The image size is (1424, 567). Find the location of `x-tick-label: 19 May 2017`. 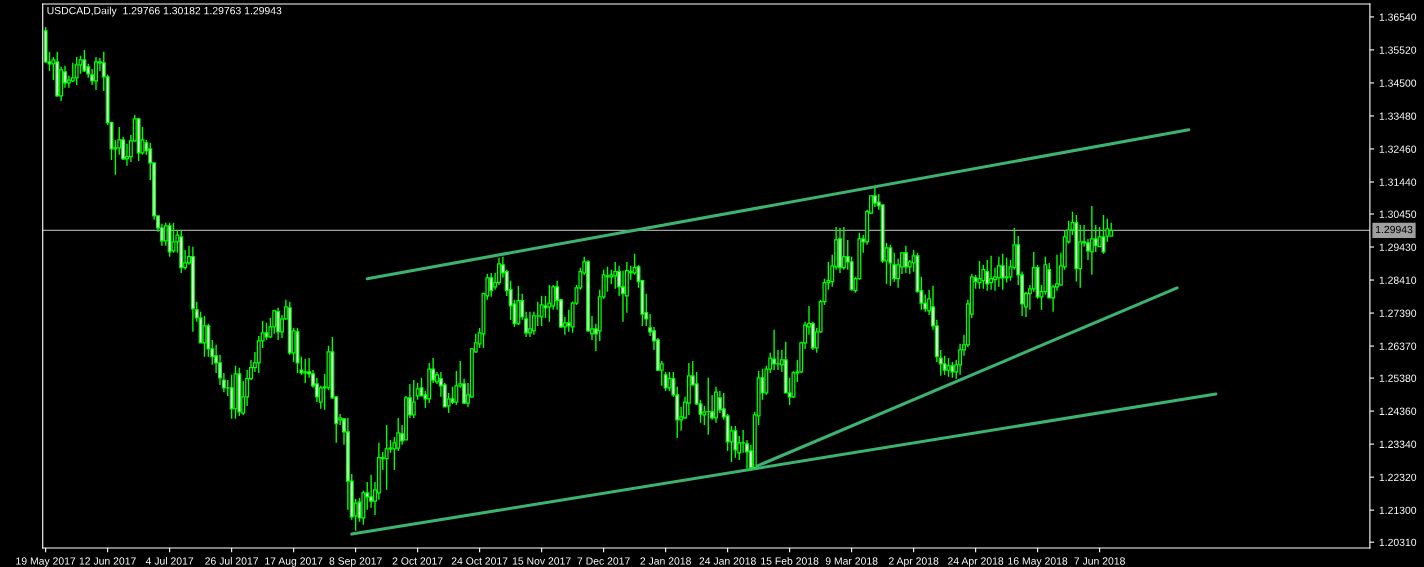

x-tick-label: 19 May 2017 is located at coordinates (46, 562).